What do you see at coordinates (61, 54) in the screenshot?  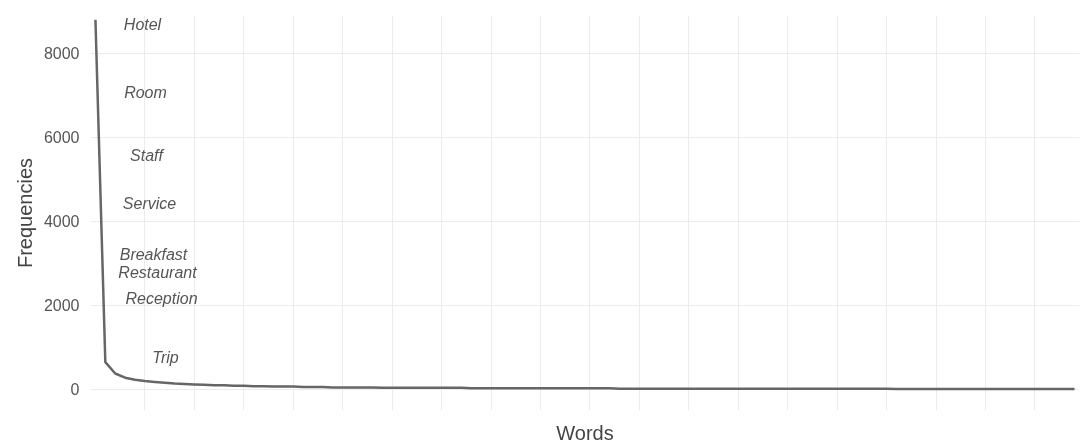 I see `y-tick-label: 8000` at bounding box center [61, 54].